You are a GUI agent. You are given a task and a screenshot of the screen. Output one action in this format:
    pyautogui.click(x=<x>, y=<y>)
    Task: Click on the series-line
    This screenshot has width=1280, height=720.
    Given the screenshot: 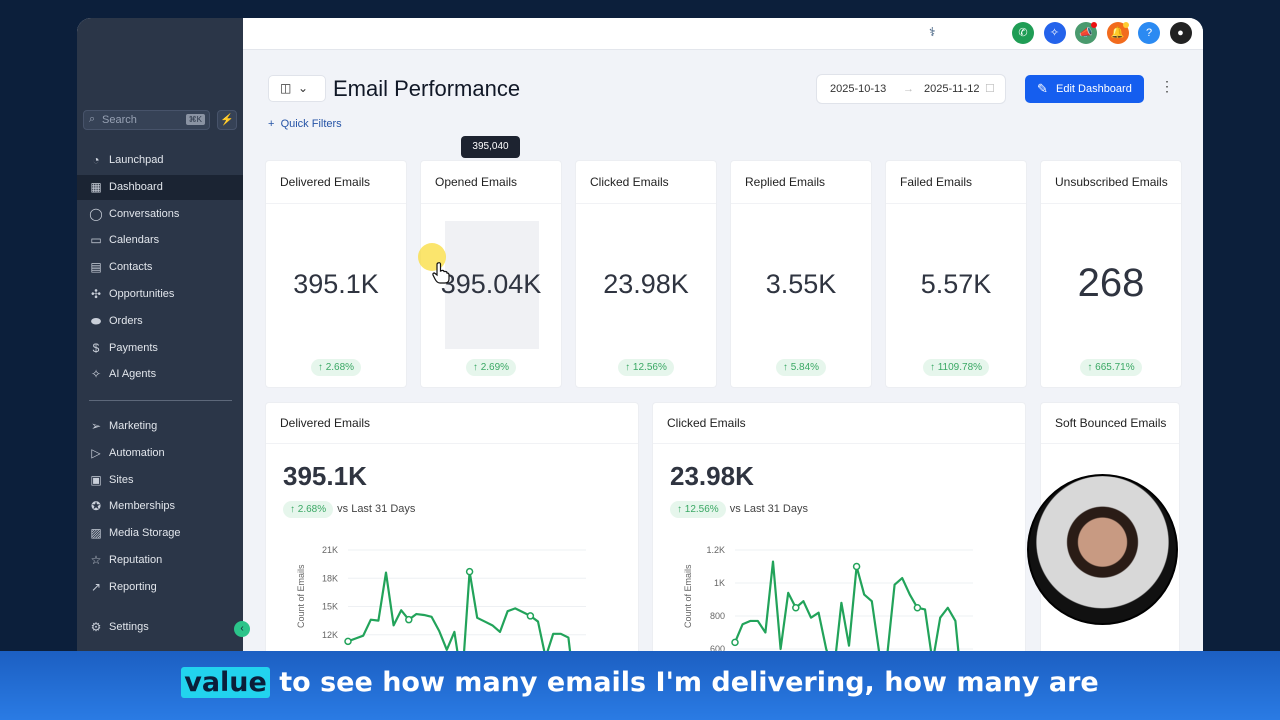 What is the action you would take?
    pyautogui.click(x=846, y=605)
    